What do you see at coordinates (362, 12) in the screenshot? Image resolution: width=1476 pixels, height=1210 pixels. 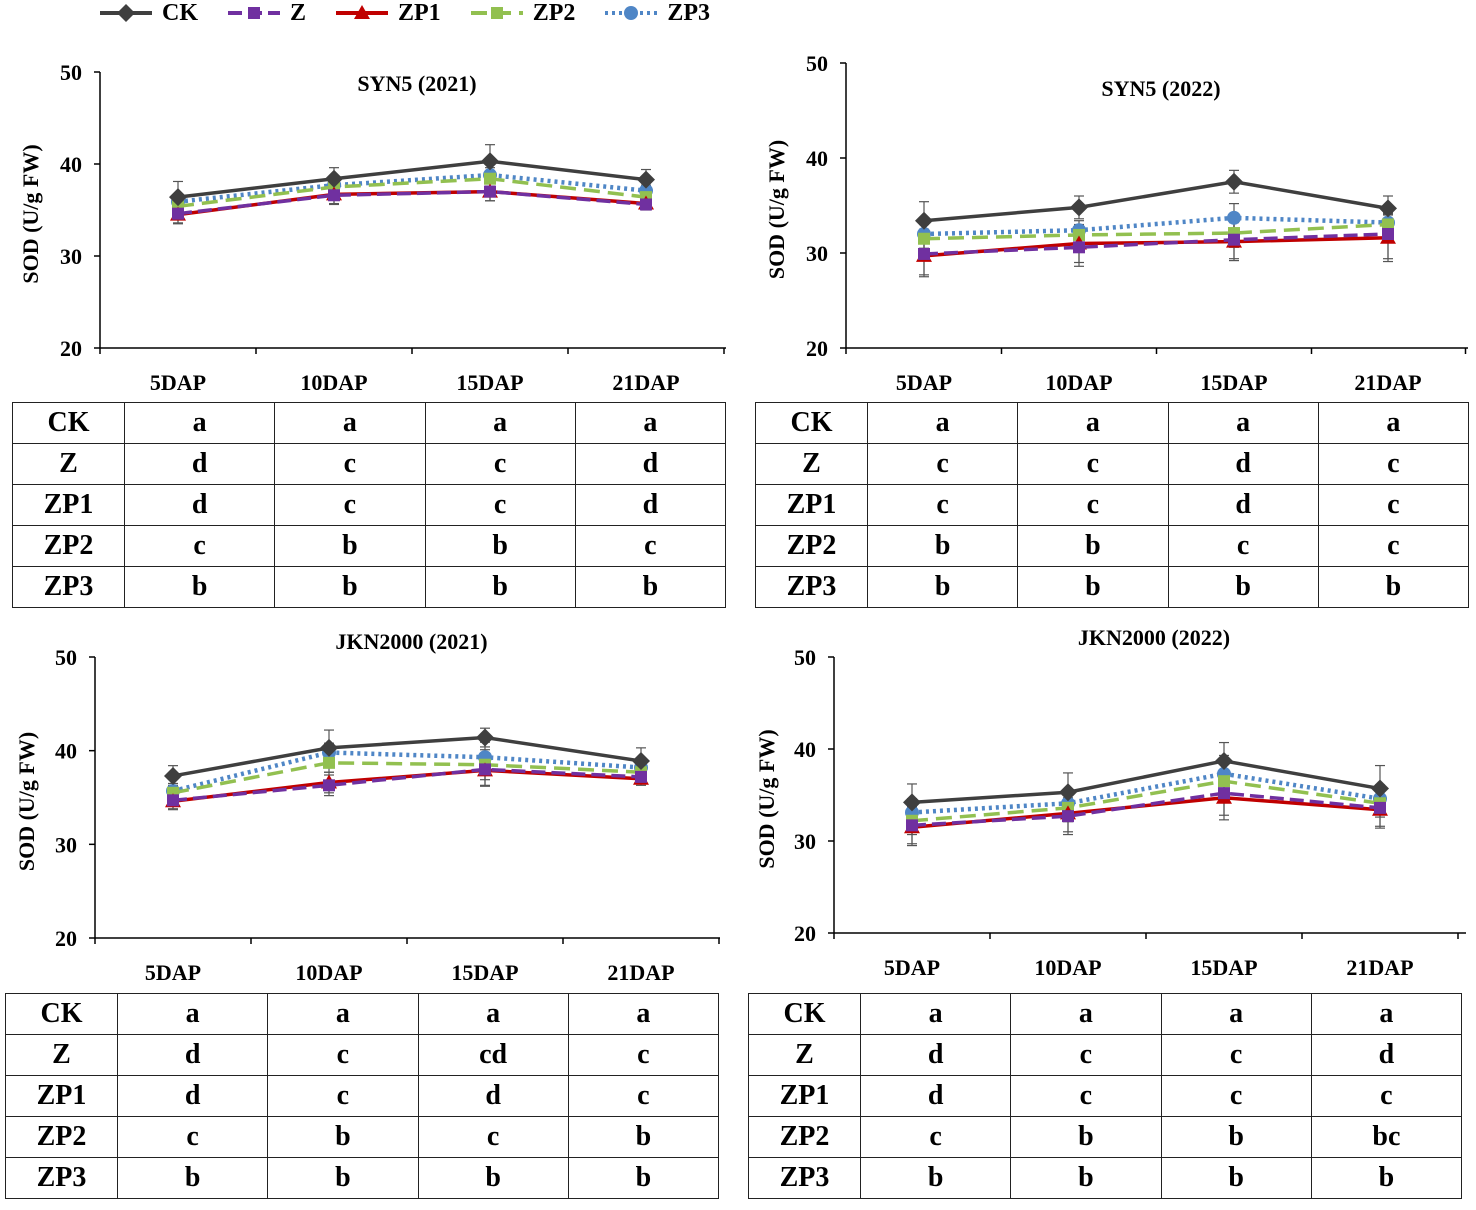 I see `legend-marker-zp1` at bounding box center [362, 12].